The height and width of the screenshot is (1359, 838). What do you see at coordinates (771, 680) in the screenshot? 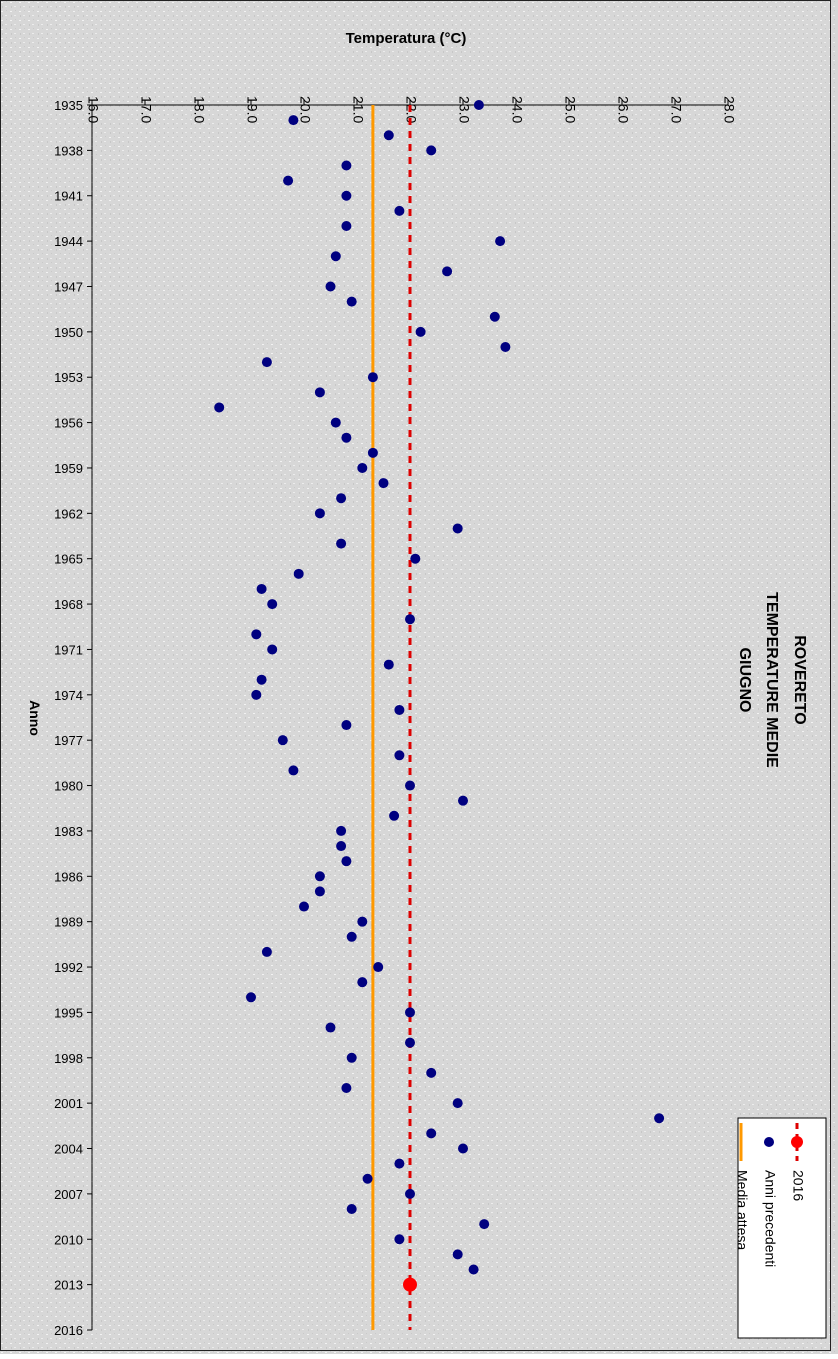
I see `chart-title-line: TEMPERATURE MEDIE` at bounding box center [771, 680].